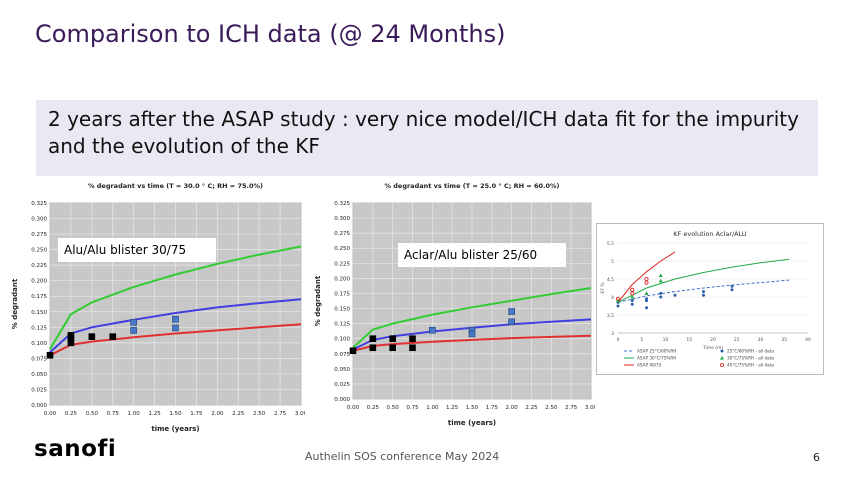 This screenshot has width=851, height=479. What do you see at coordinates (808, 340) in the screenshot?
I see `kf-x-tick-label: 40` at bounding box center [808, 340].